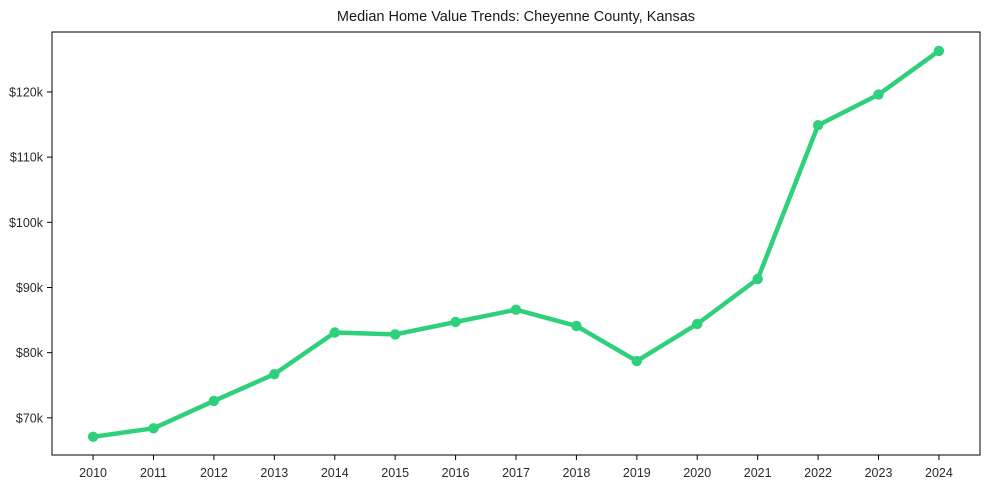 Image resolution: width=989 pixels, height=490 pixels. Describe the element at coordinates (395, 473) in the screenshot. I see `x-tick-label: 2015` at that location.